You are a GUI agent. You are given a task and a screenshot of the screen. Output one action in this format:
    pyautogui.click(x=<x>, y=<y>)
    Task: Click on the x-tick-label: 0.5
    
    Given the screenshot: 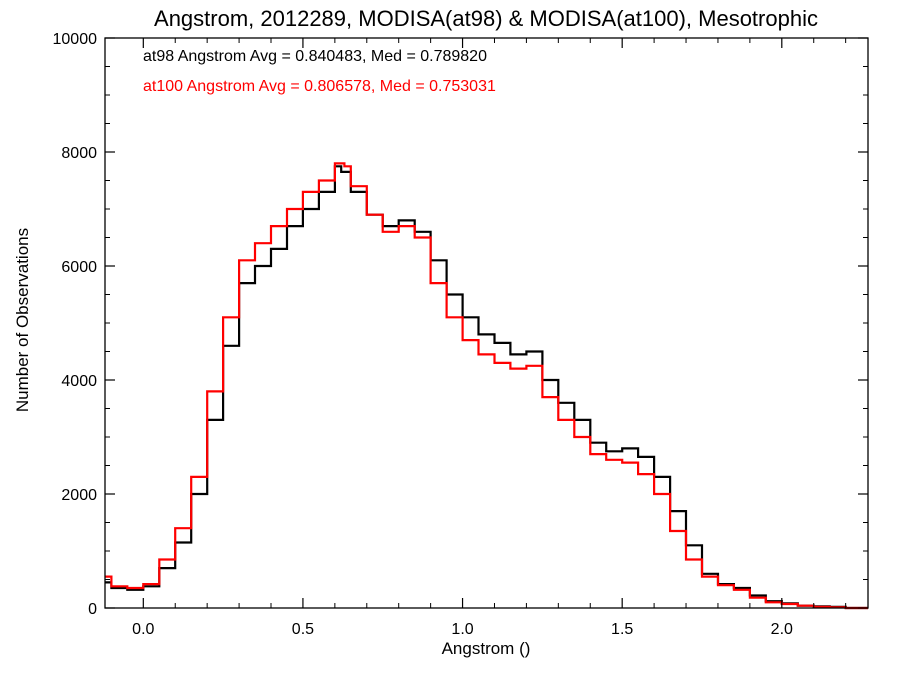 What is the action you would take?
    pyautogui.click(x=303, y=629)
    